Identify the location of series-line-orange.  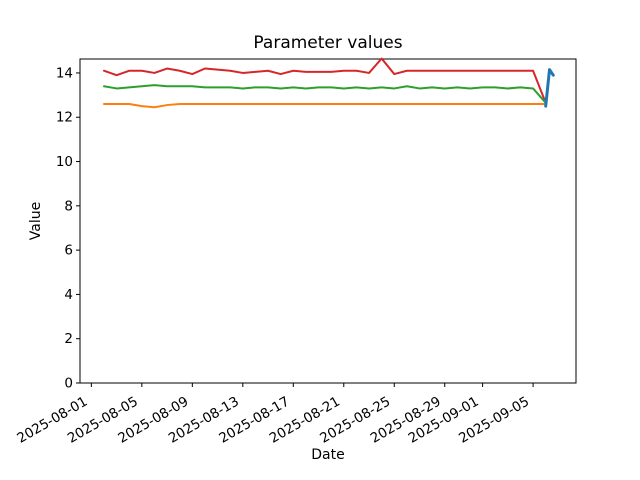
(324, 105).